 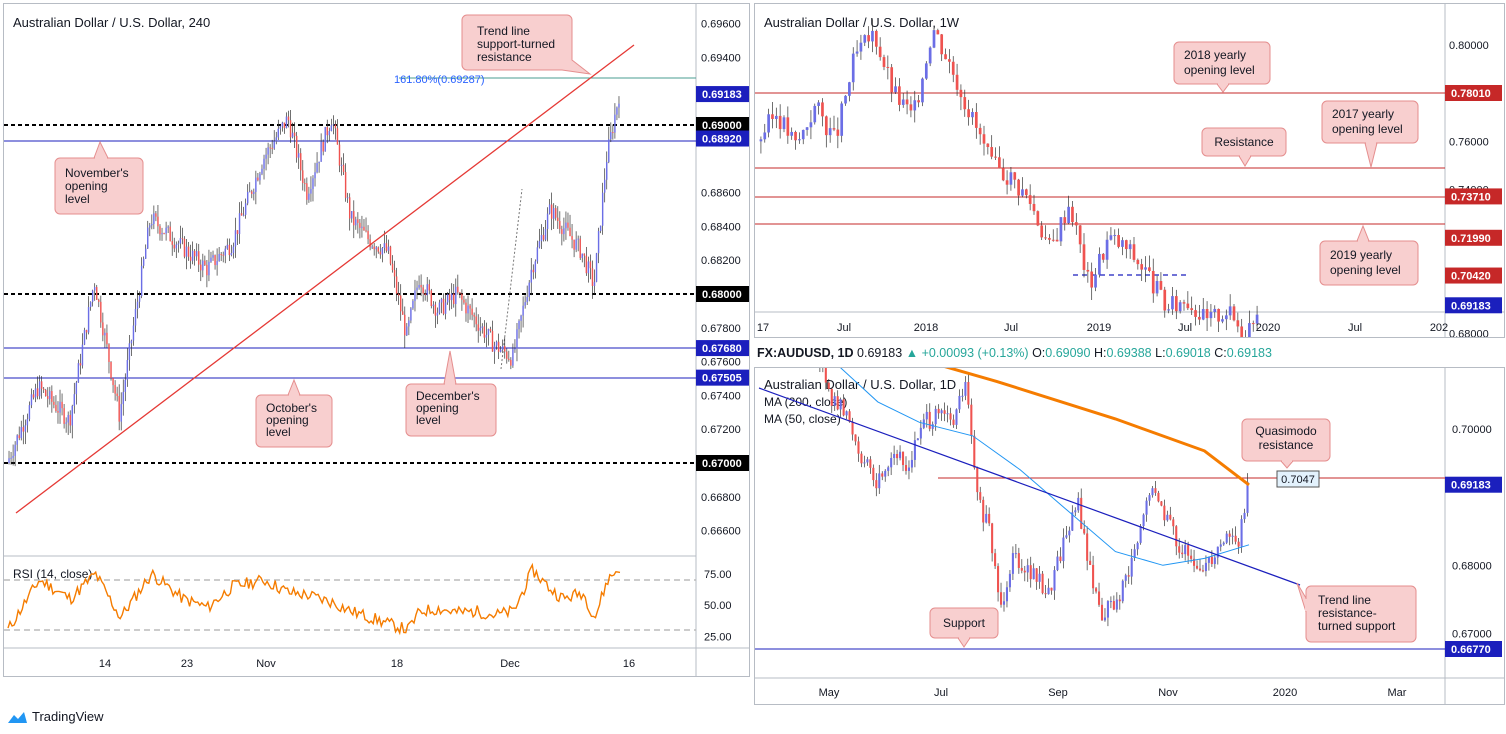 What do you see at coordinates (105, 664) in the screenshot?
I see `x-tick-label: 14` at bounding box center [105, 664].